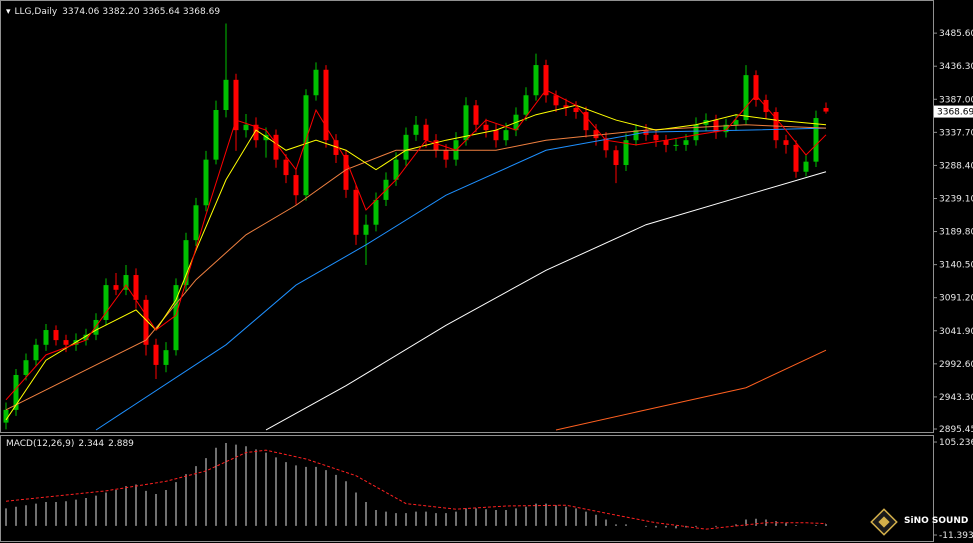 The height and width of the screenshot is (543, 973). Describe the element at coordinates (956, 166) in the screenshot. I see `y-tick-label: 3288.40` at that location.